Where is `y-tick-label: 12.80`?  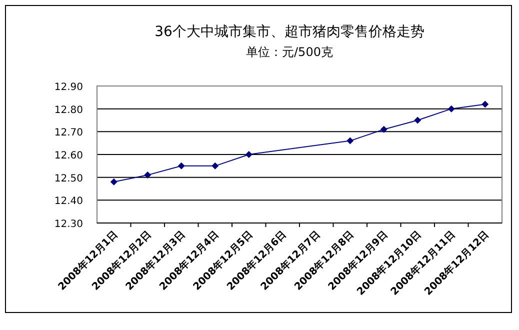
y-tick-label: 12.80 is located at coordinates (68, 110).